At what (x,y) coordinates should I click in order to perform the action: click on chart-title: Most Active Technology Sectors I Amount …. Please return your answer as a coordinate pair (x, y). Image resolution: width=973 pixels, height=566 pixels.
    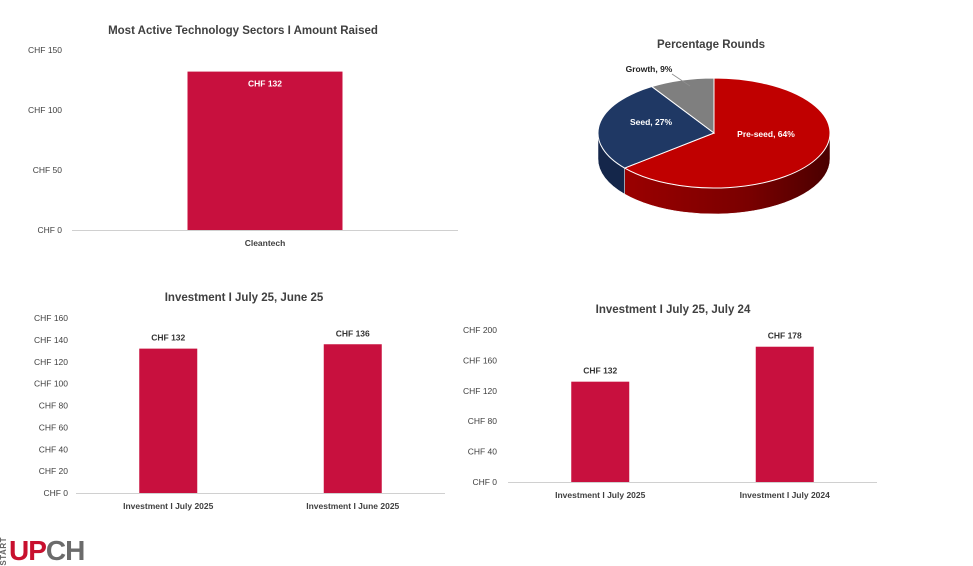
    Looking at the image, I should click on (243, 31).